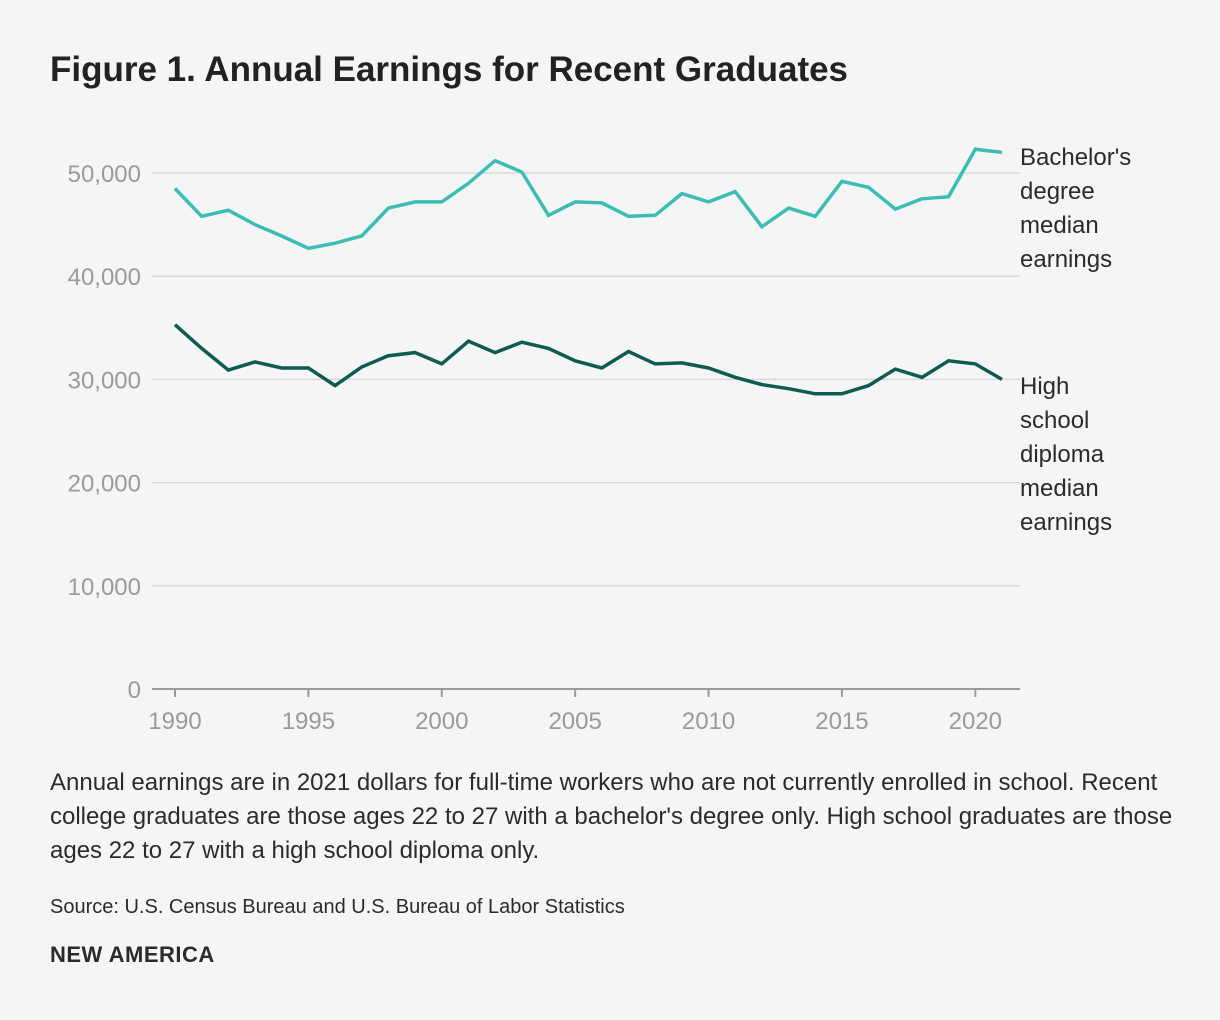  What do you see at coordinates (441, 721) in the screenshot?
I see `x-tick-label: 2000` at bounding box center [441, 721].